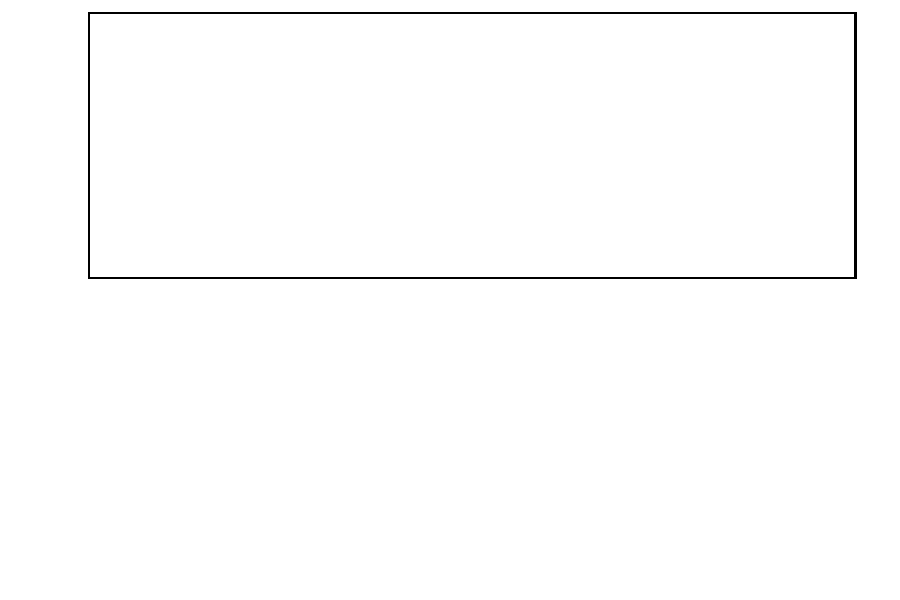  Describe the element at coordinates (472, 13) in the screenshot. I see `plot-frame-top` at that location.